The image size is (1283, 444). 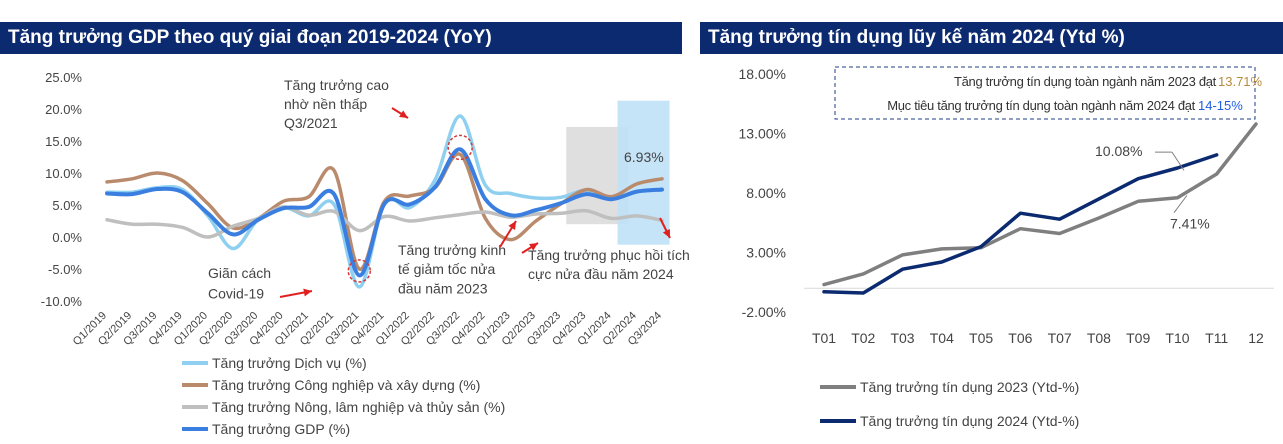 I want to click on legend-label: Tăng trưởng tín dụng 2024 (Ytd-%), so click(x=970, y=421).